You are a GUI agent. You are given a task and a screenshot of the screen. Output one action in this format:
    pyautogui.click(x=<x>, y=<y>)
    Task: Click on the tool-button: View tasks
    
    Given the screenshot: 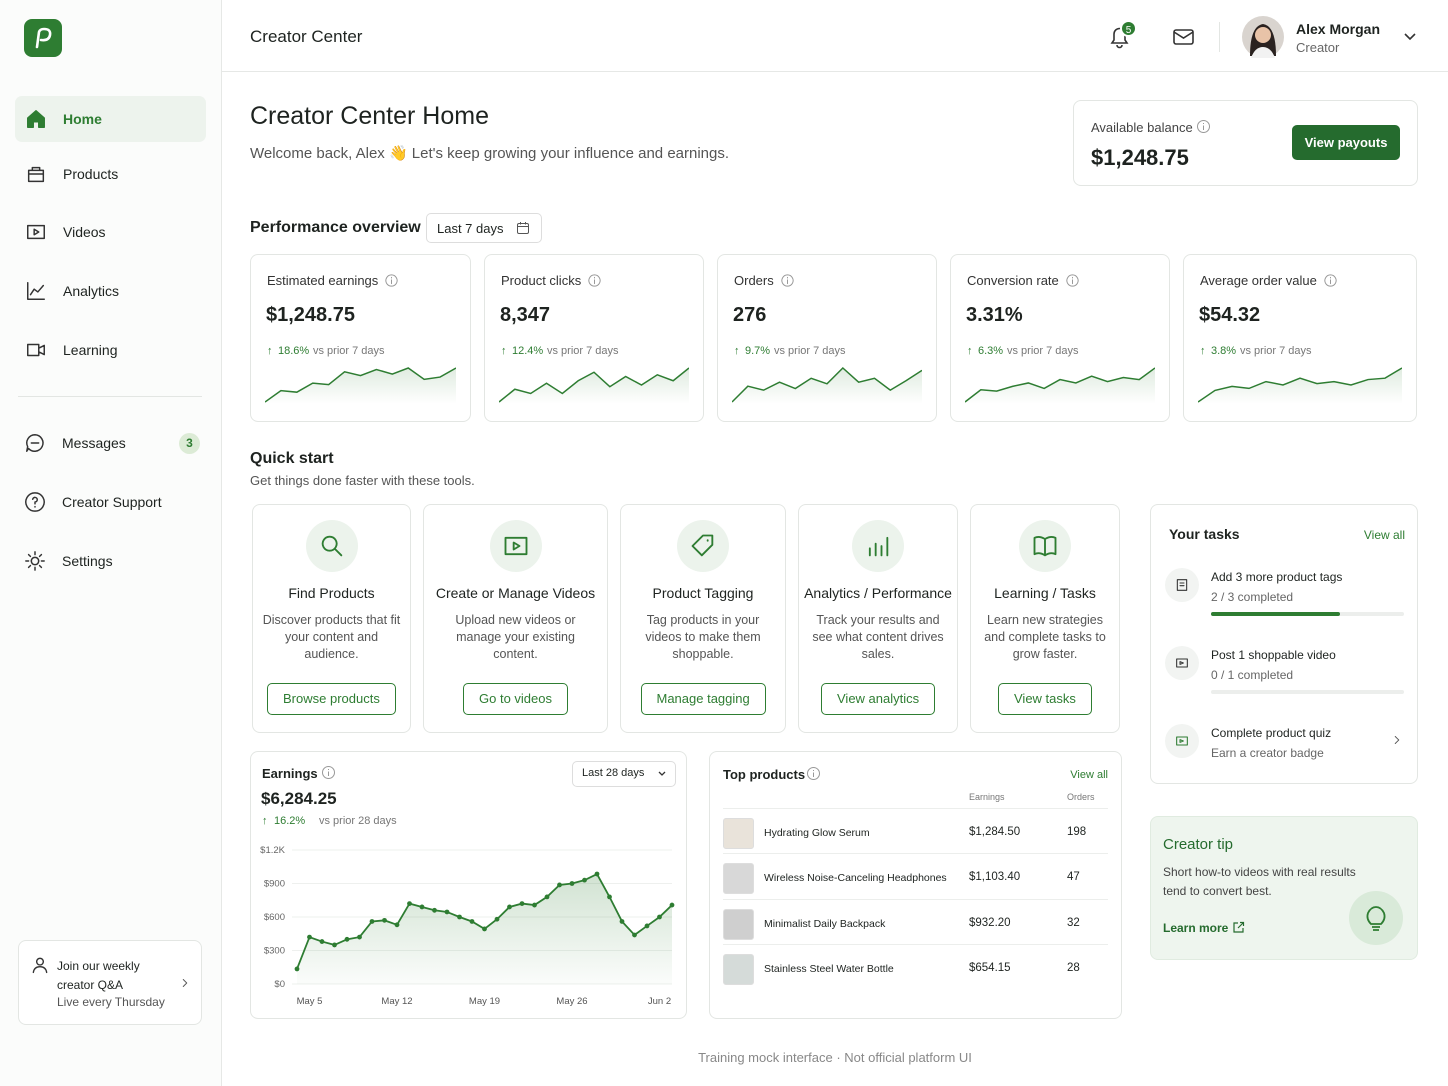 What is the action you would take?
    pyautogui.click(x=1045, y=699)
    